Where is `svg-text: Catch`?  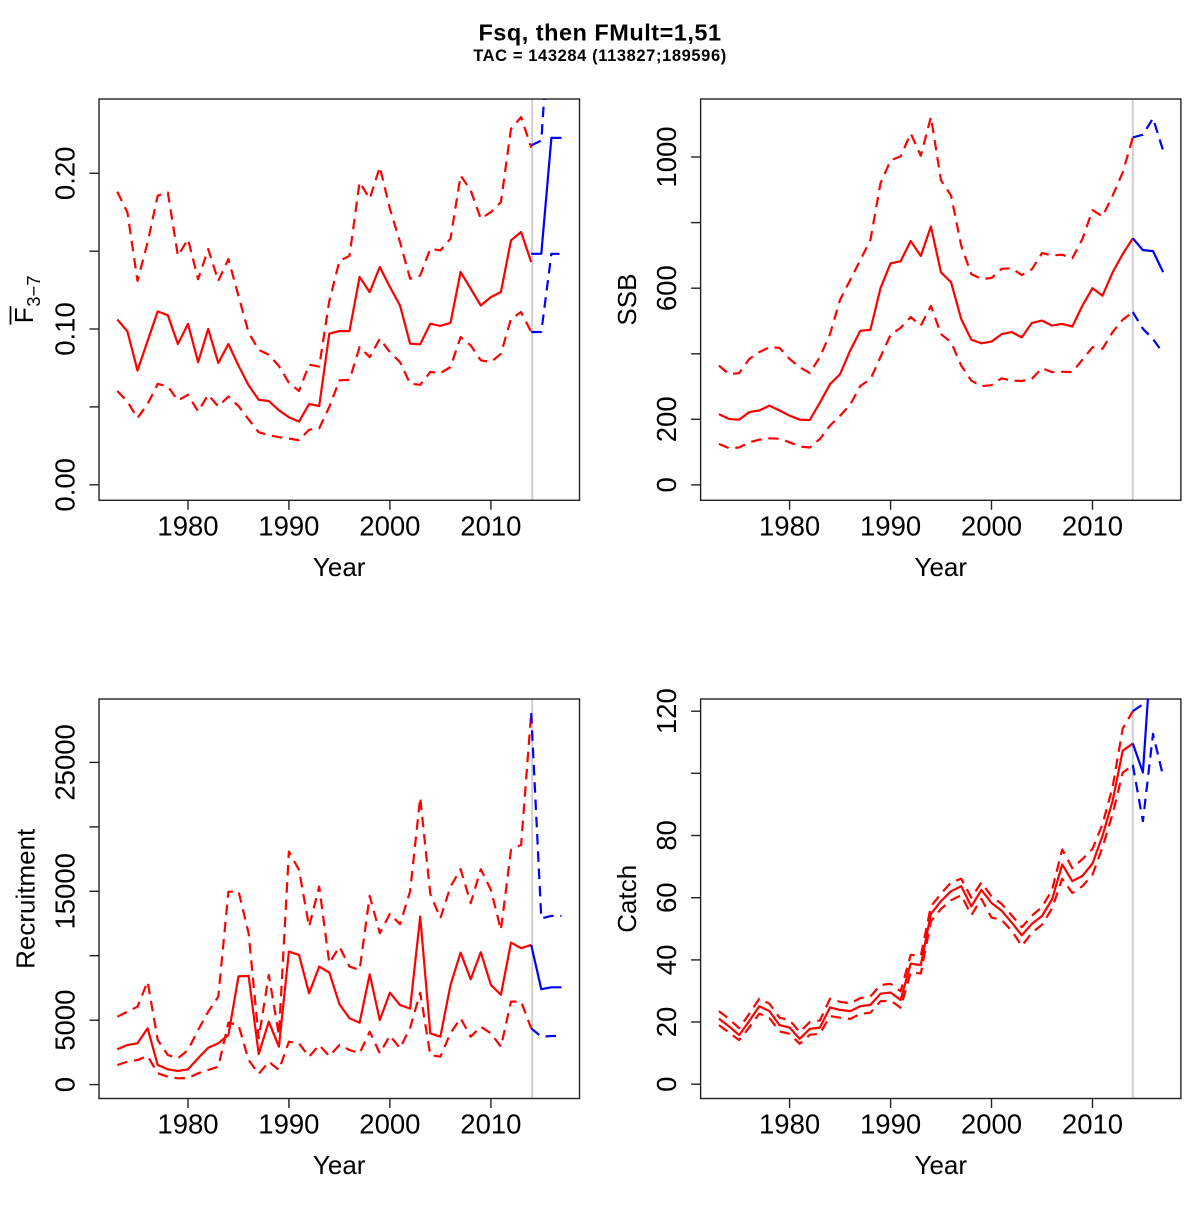 svg-text: Catch is located at coordinates (627, 899).